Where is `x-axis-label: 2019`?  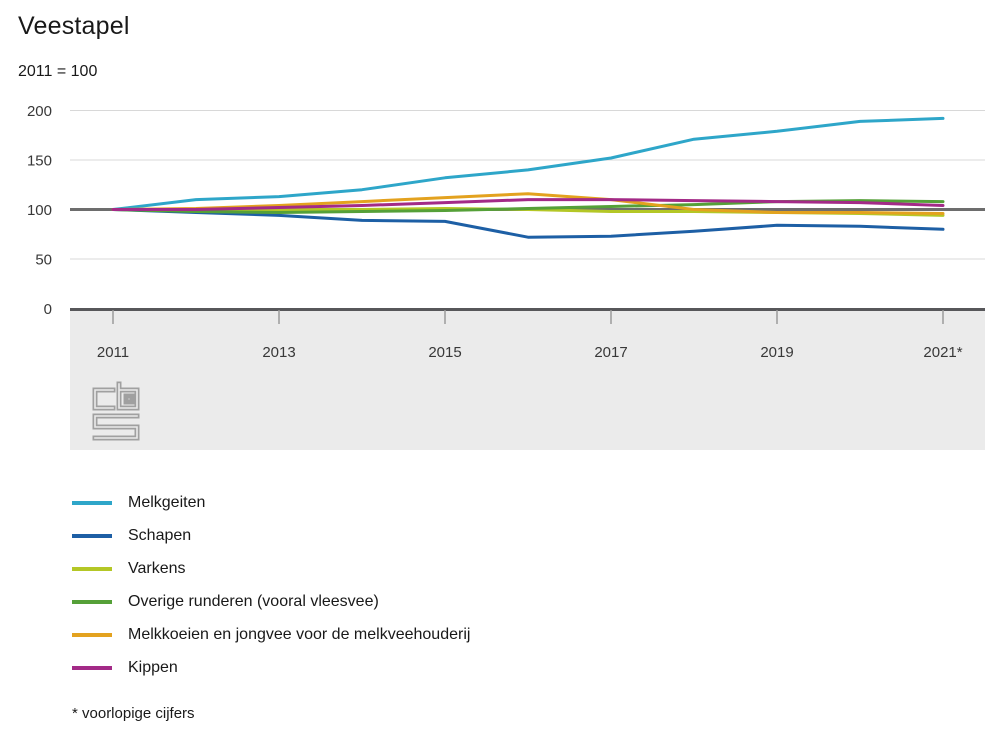 x-axis-label: 2019 is located at coordinates (776, 352).